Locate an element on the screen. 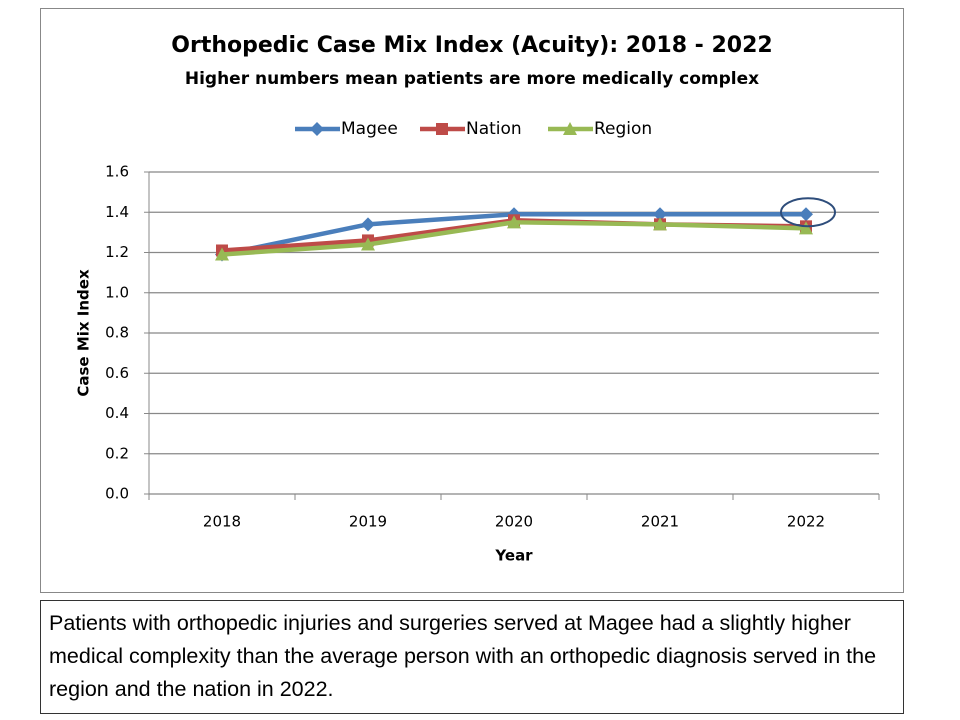 This screenshot has height=720, width=960. y-tick-label: 1.6 is located at coordinates (117, 172).